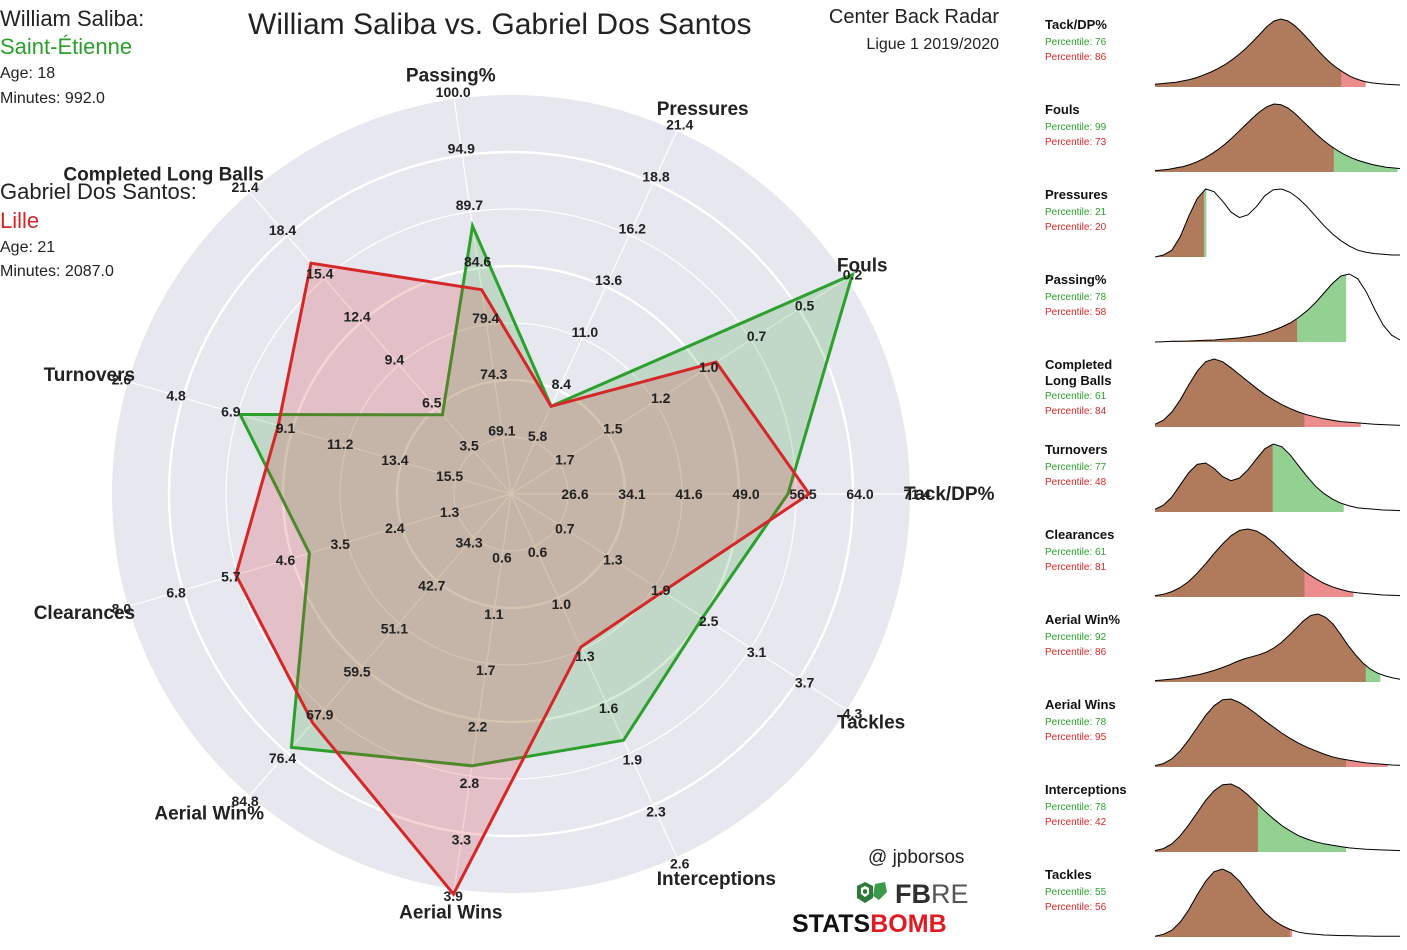  I want to click on radar-tick-label: 3.7, so click(805, 683).